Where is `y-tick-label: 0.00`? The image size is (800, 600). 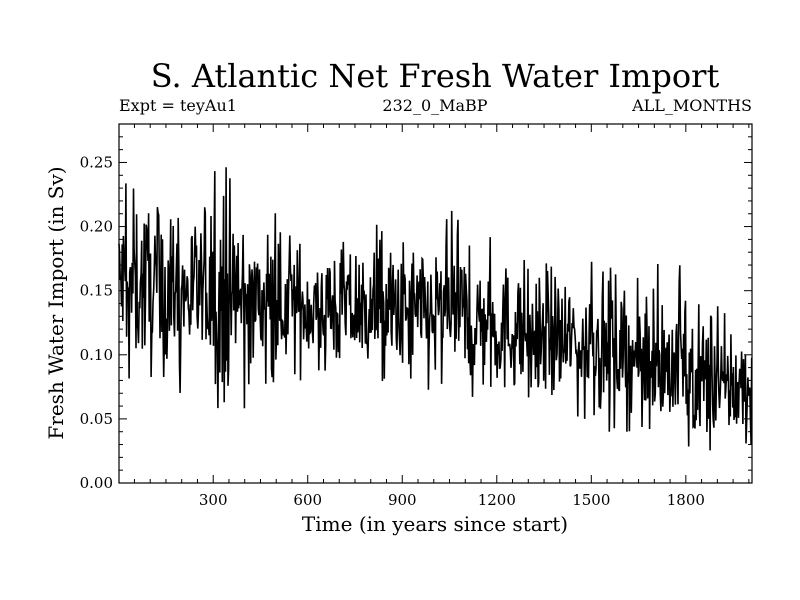
y-tick-label: 0.00 is located at coordinates (96, 483).